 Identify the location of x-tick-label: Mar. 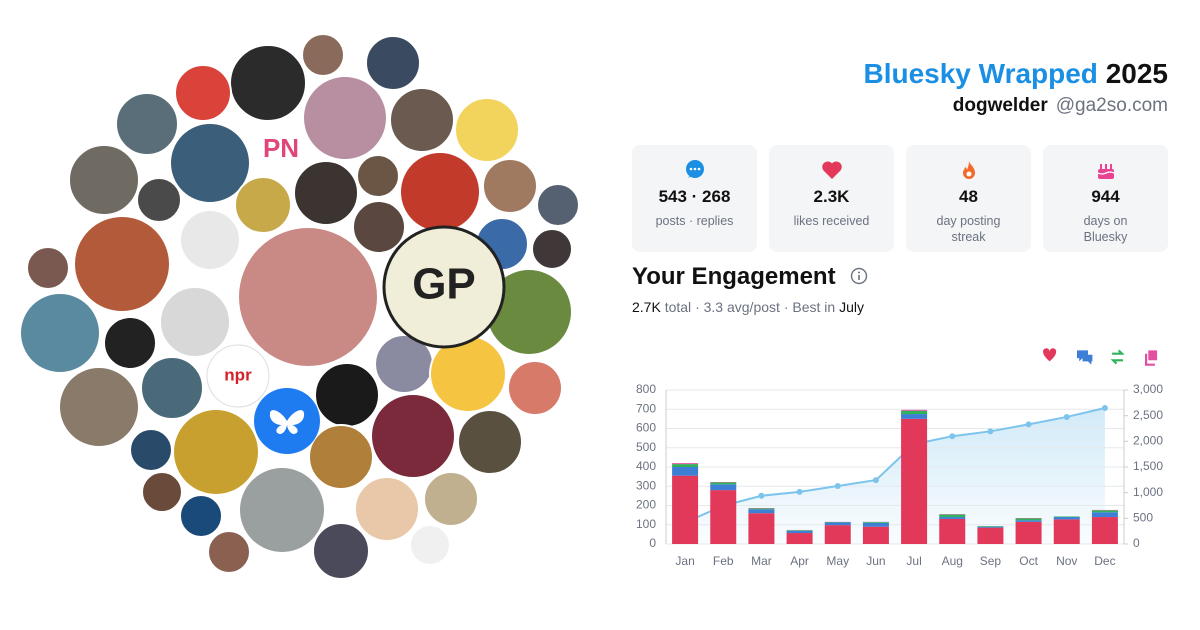
(761, 561).